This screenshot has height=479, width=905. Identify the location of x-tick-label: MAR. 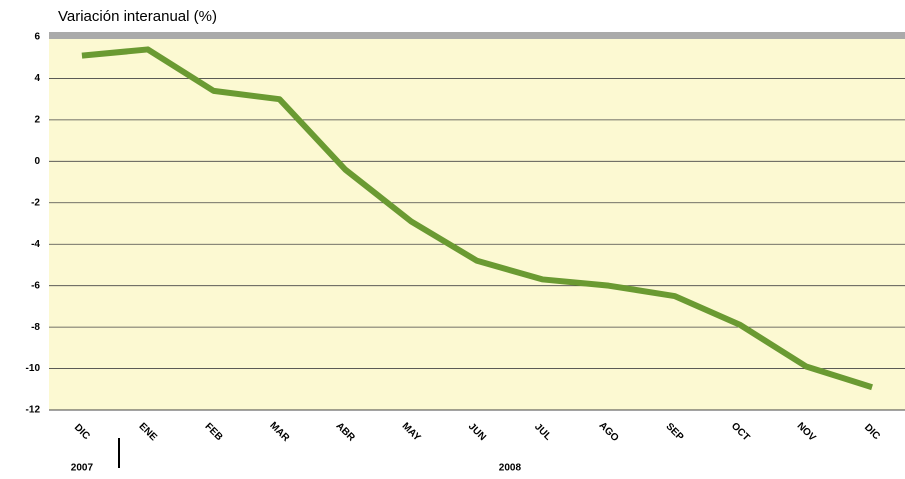
(279, 432).